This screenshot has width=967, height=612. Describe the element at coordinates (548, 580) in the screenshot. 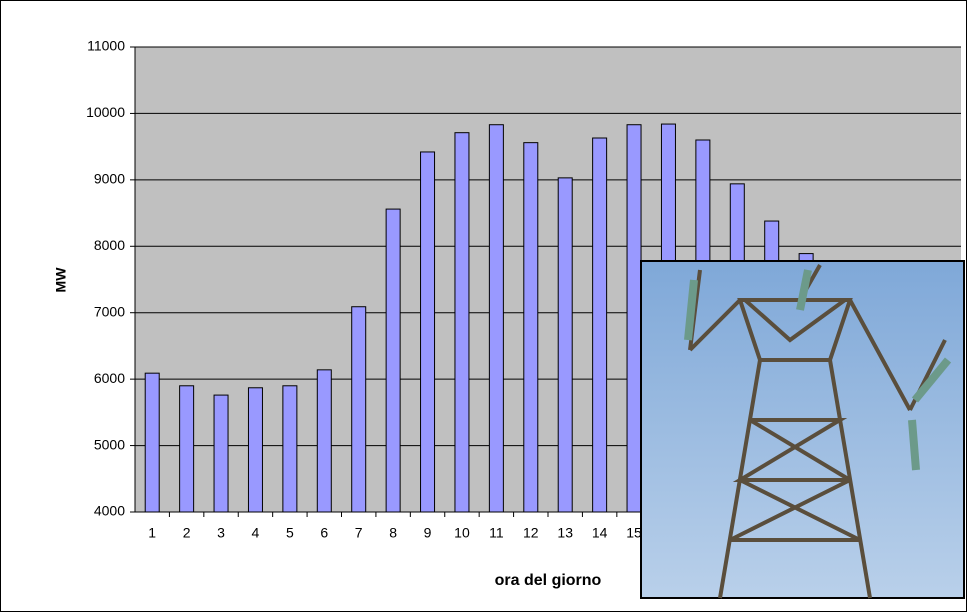

I see `x-axis-label: ora del giorno` at that location.